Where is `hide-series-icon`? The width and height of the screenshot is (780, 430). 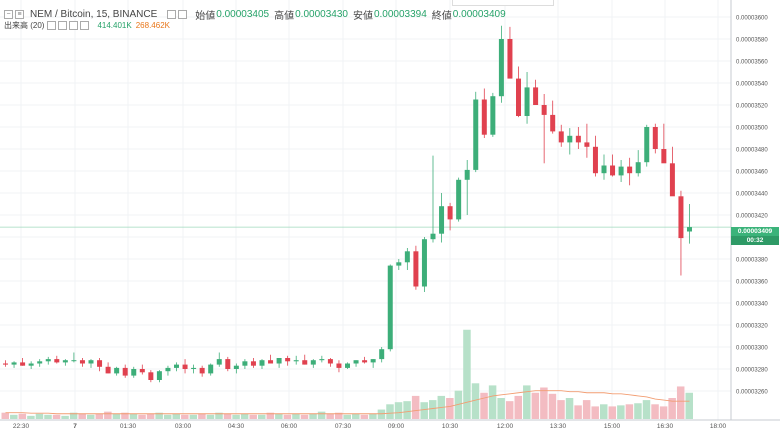
hide-series-icon is located at coordinates (172, 14).